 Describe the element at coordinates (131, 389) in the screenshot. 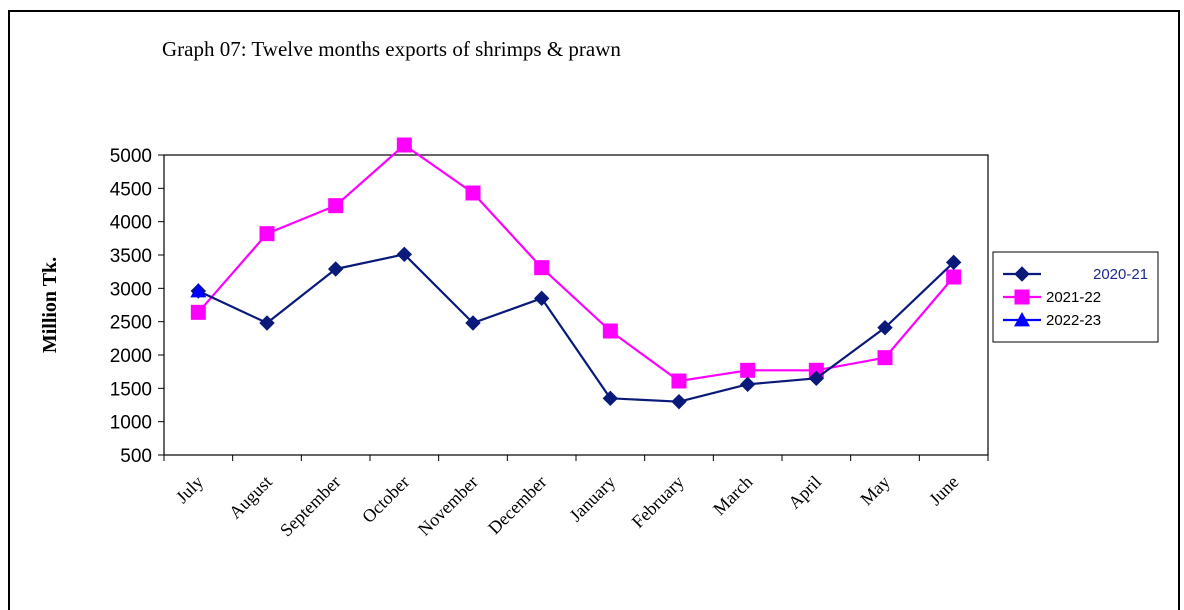

I see `y-tick-label: 1500` at that location.